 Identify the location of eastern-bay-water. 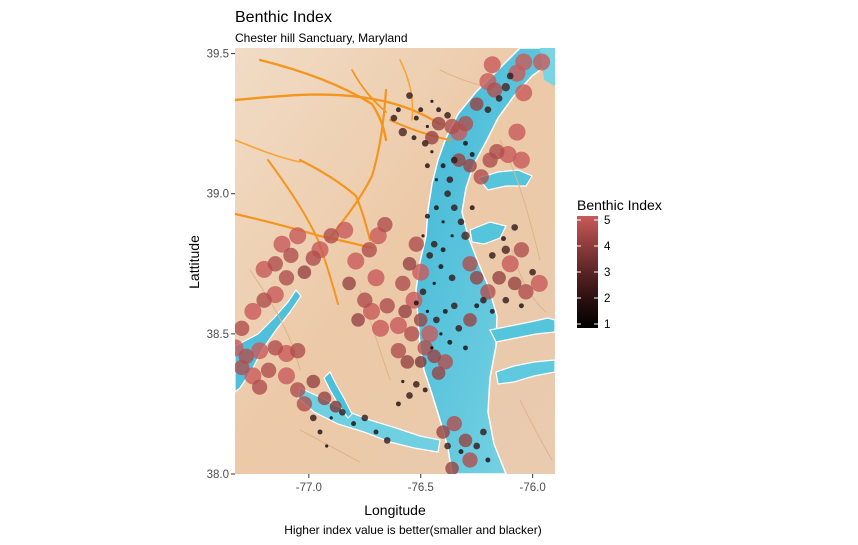
(488, 233).